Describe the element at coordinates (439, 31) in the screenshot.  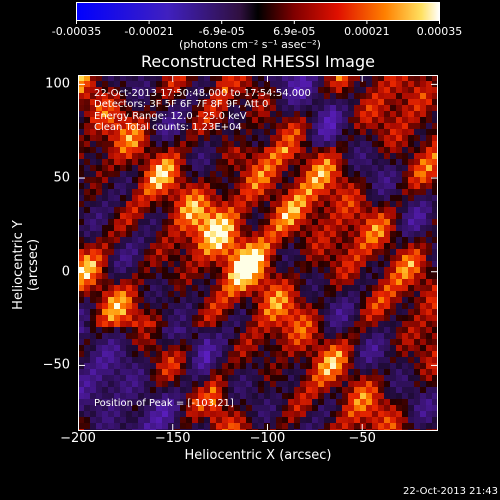
I see `colorbar-tick-label: 0.00035` at that location.